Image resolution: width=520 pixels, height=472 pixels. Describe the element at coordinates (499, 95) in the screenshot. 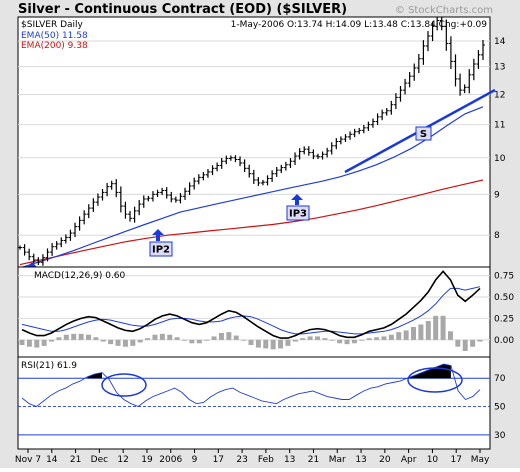

I see `price-tick-label: 12` at that location.